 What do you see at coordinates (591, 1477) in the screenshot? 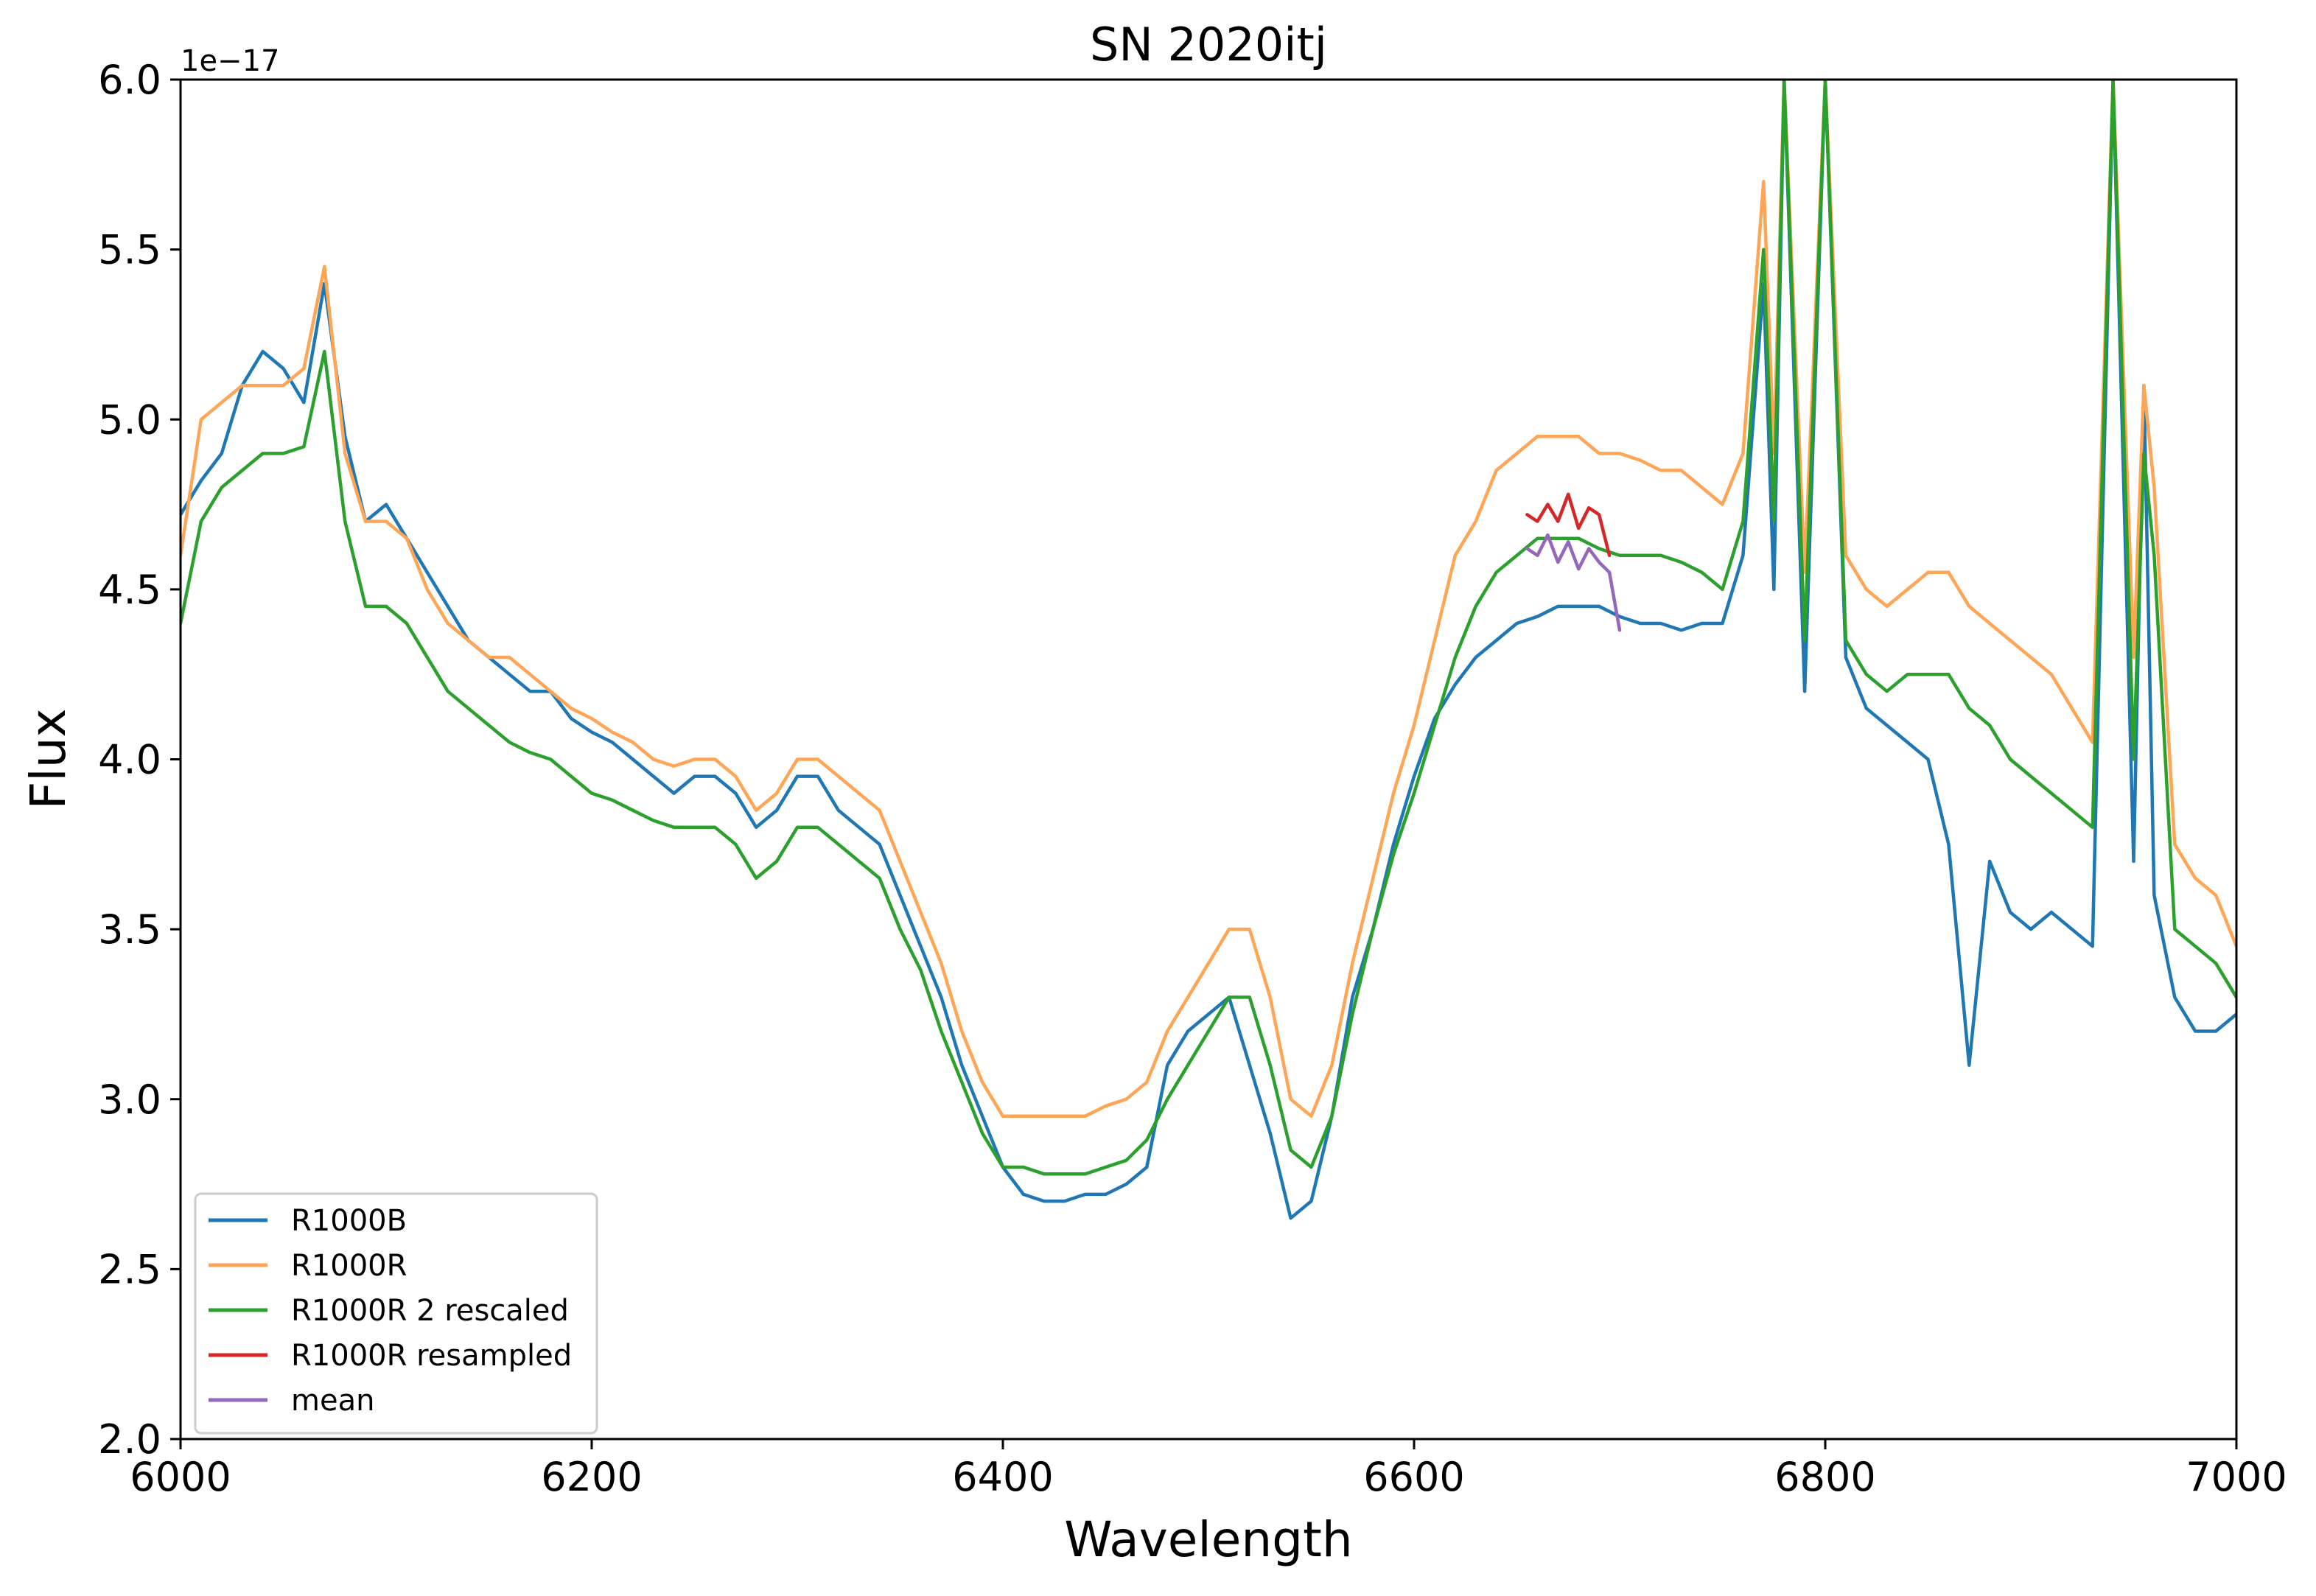
I see `x-tick-label: 6200` at bounding box center [591, 1477].